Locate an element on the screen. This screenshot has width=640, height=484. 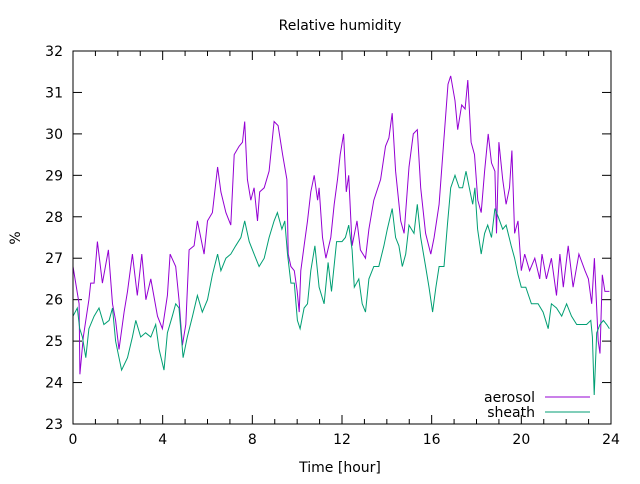
y-tick-label: 25 is located at coordinates (54, 342).